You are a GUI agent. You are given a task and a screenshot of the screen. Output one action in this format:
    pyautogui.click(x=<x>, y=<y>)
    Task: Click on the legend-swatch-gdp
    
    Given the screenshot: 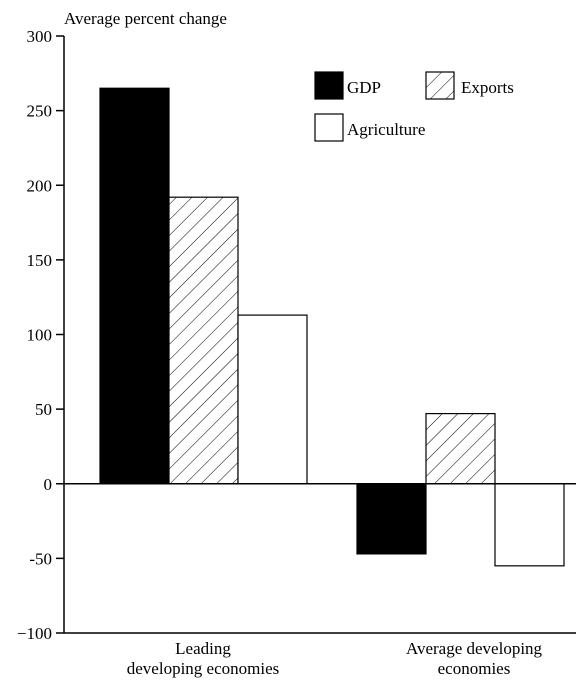 What is the action you would take?
    pyautogui.click(x=329, y=85)
    